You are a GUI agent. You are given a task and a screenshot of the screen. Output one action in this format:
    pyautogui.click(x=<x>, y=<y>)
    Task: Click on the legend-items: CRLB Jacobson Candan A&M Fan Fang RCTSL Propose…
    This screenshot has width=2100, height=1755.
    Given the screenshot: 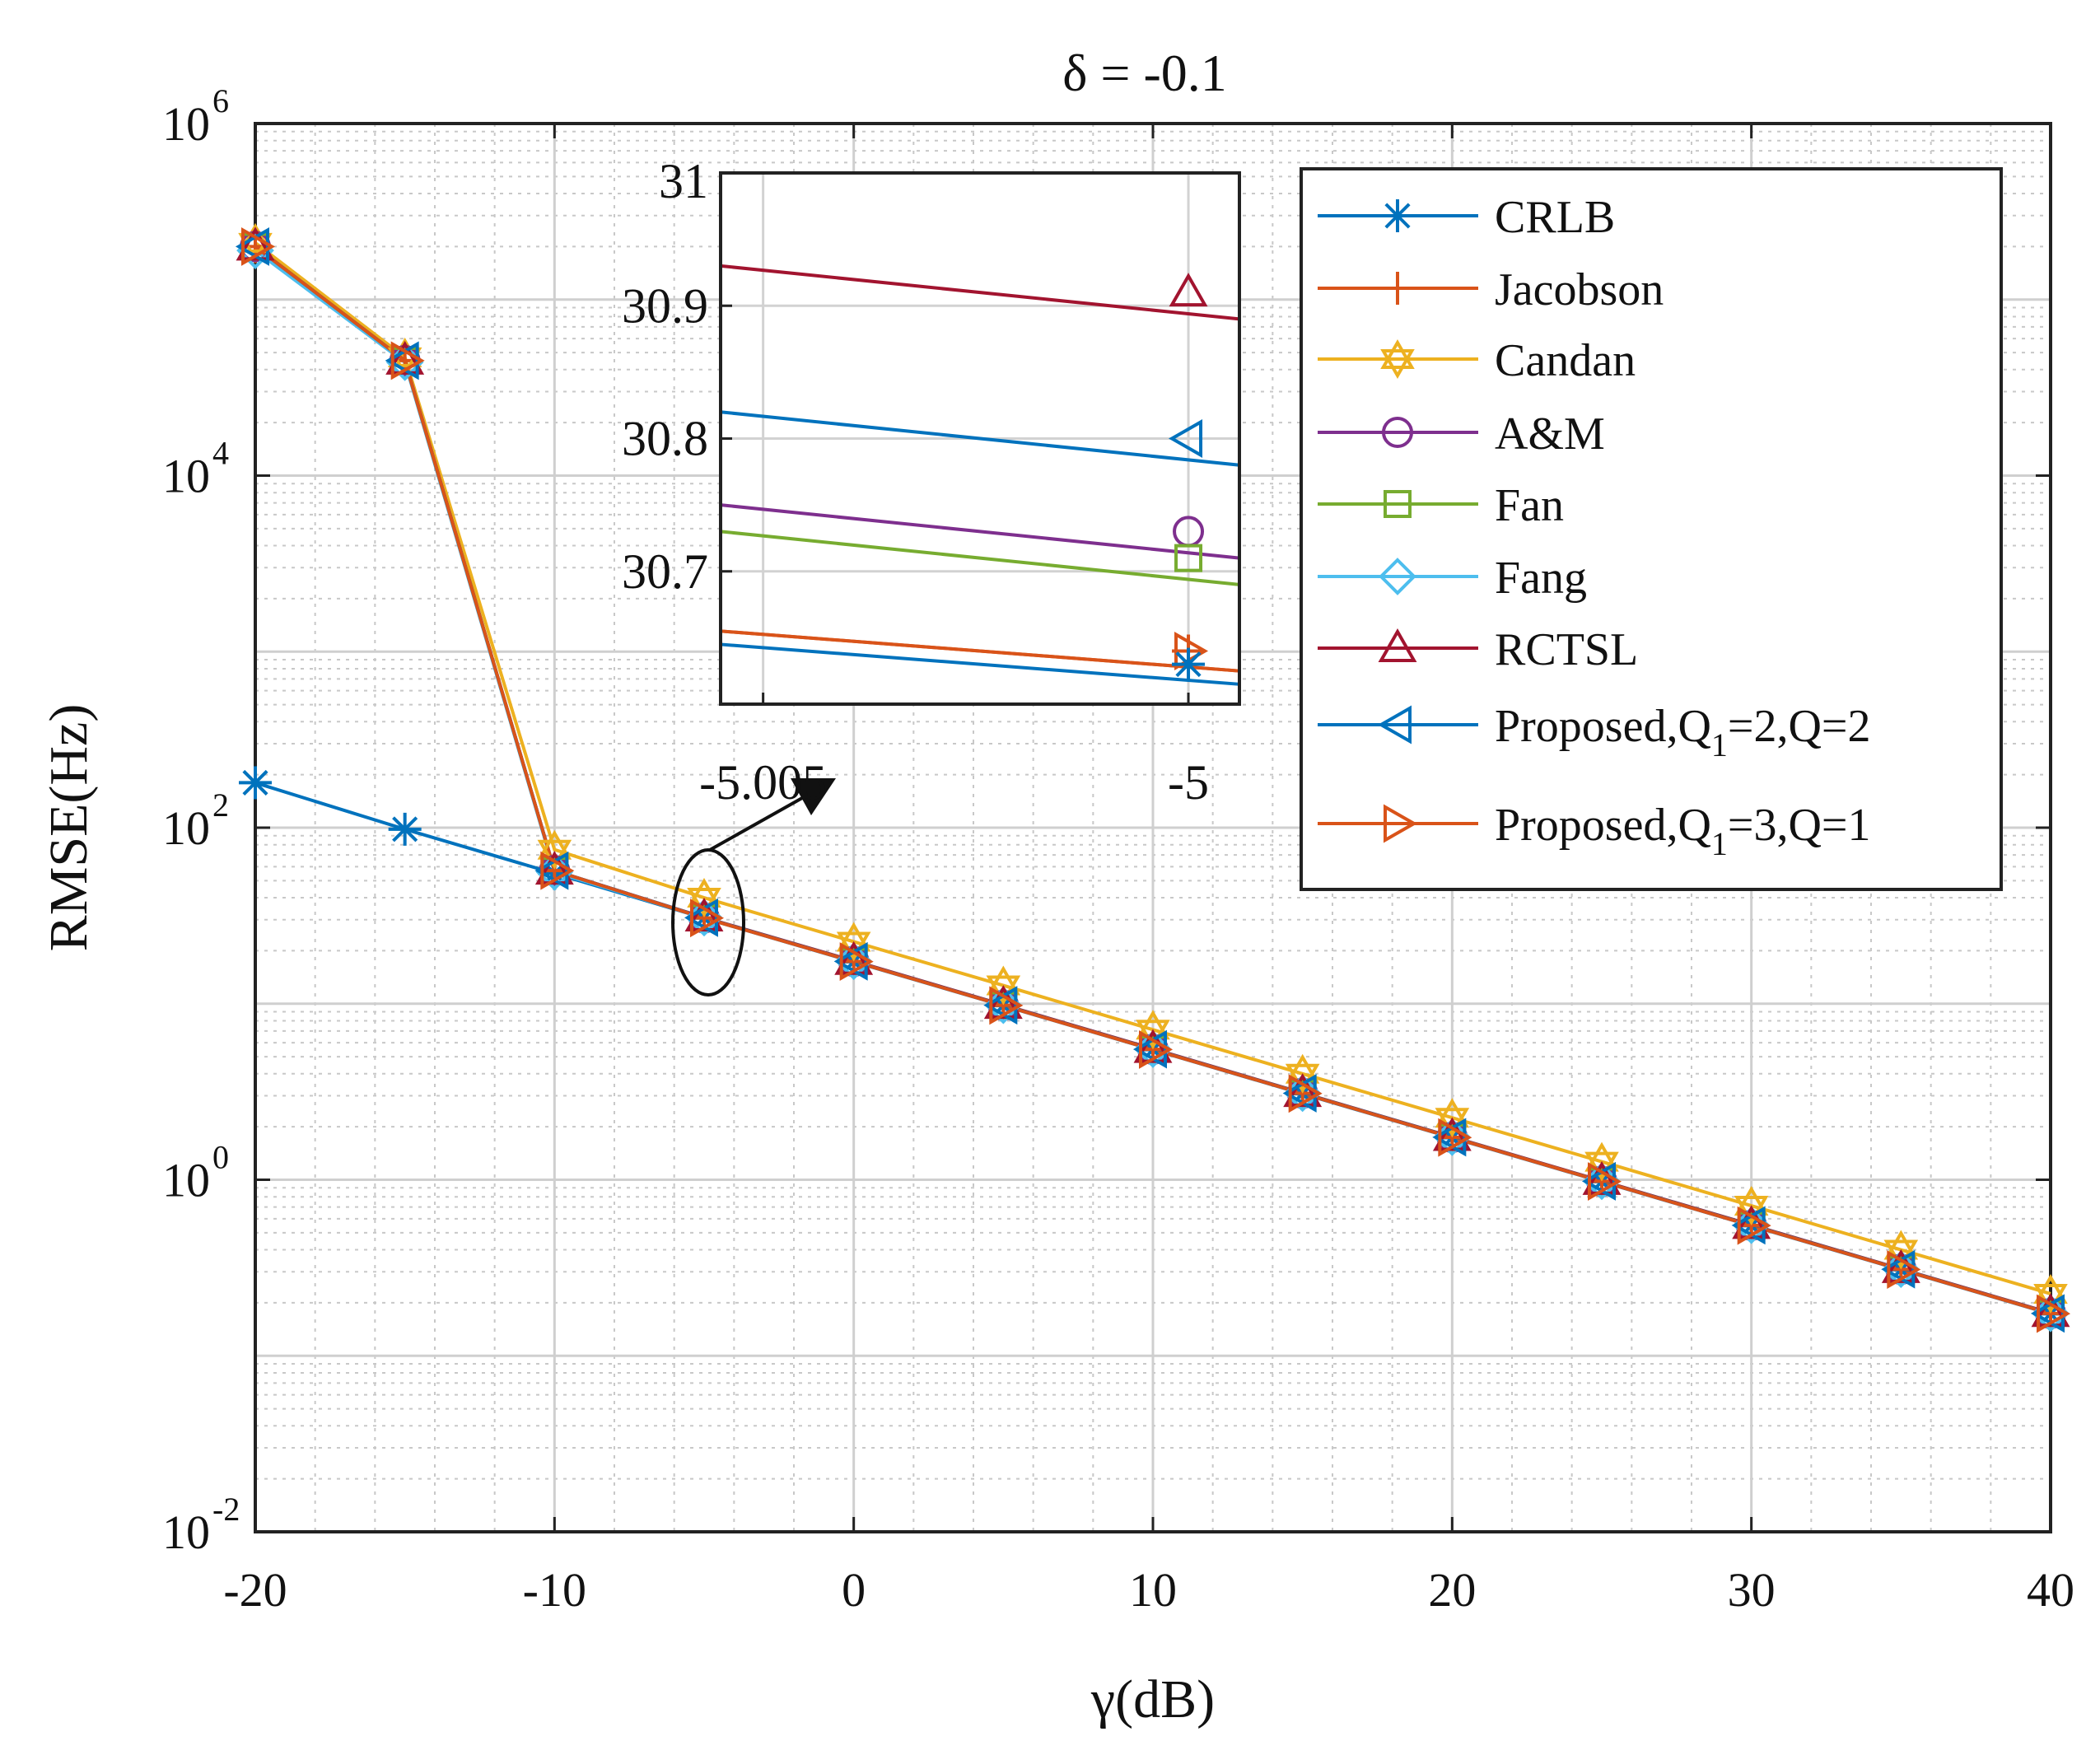 What is the action you would take?
    pyautogui.click(x=1594, y=527)
    